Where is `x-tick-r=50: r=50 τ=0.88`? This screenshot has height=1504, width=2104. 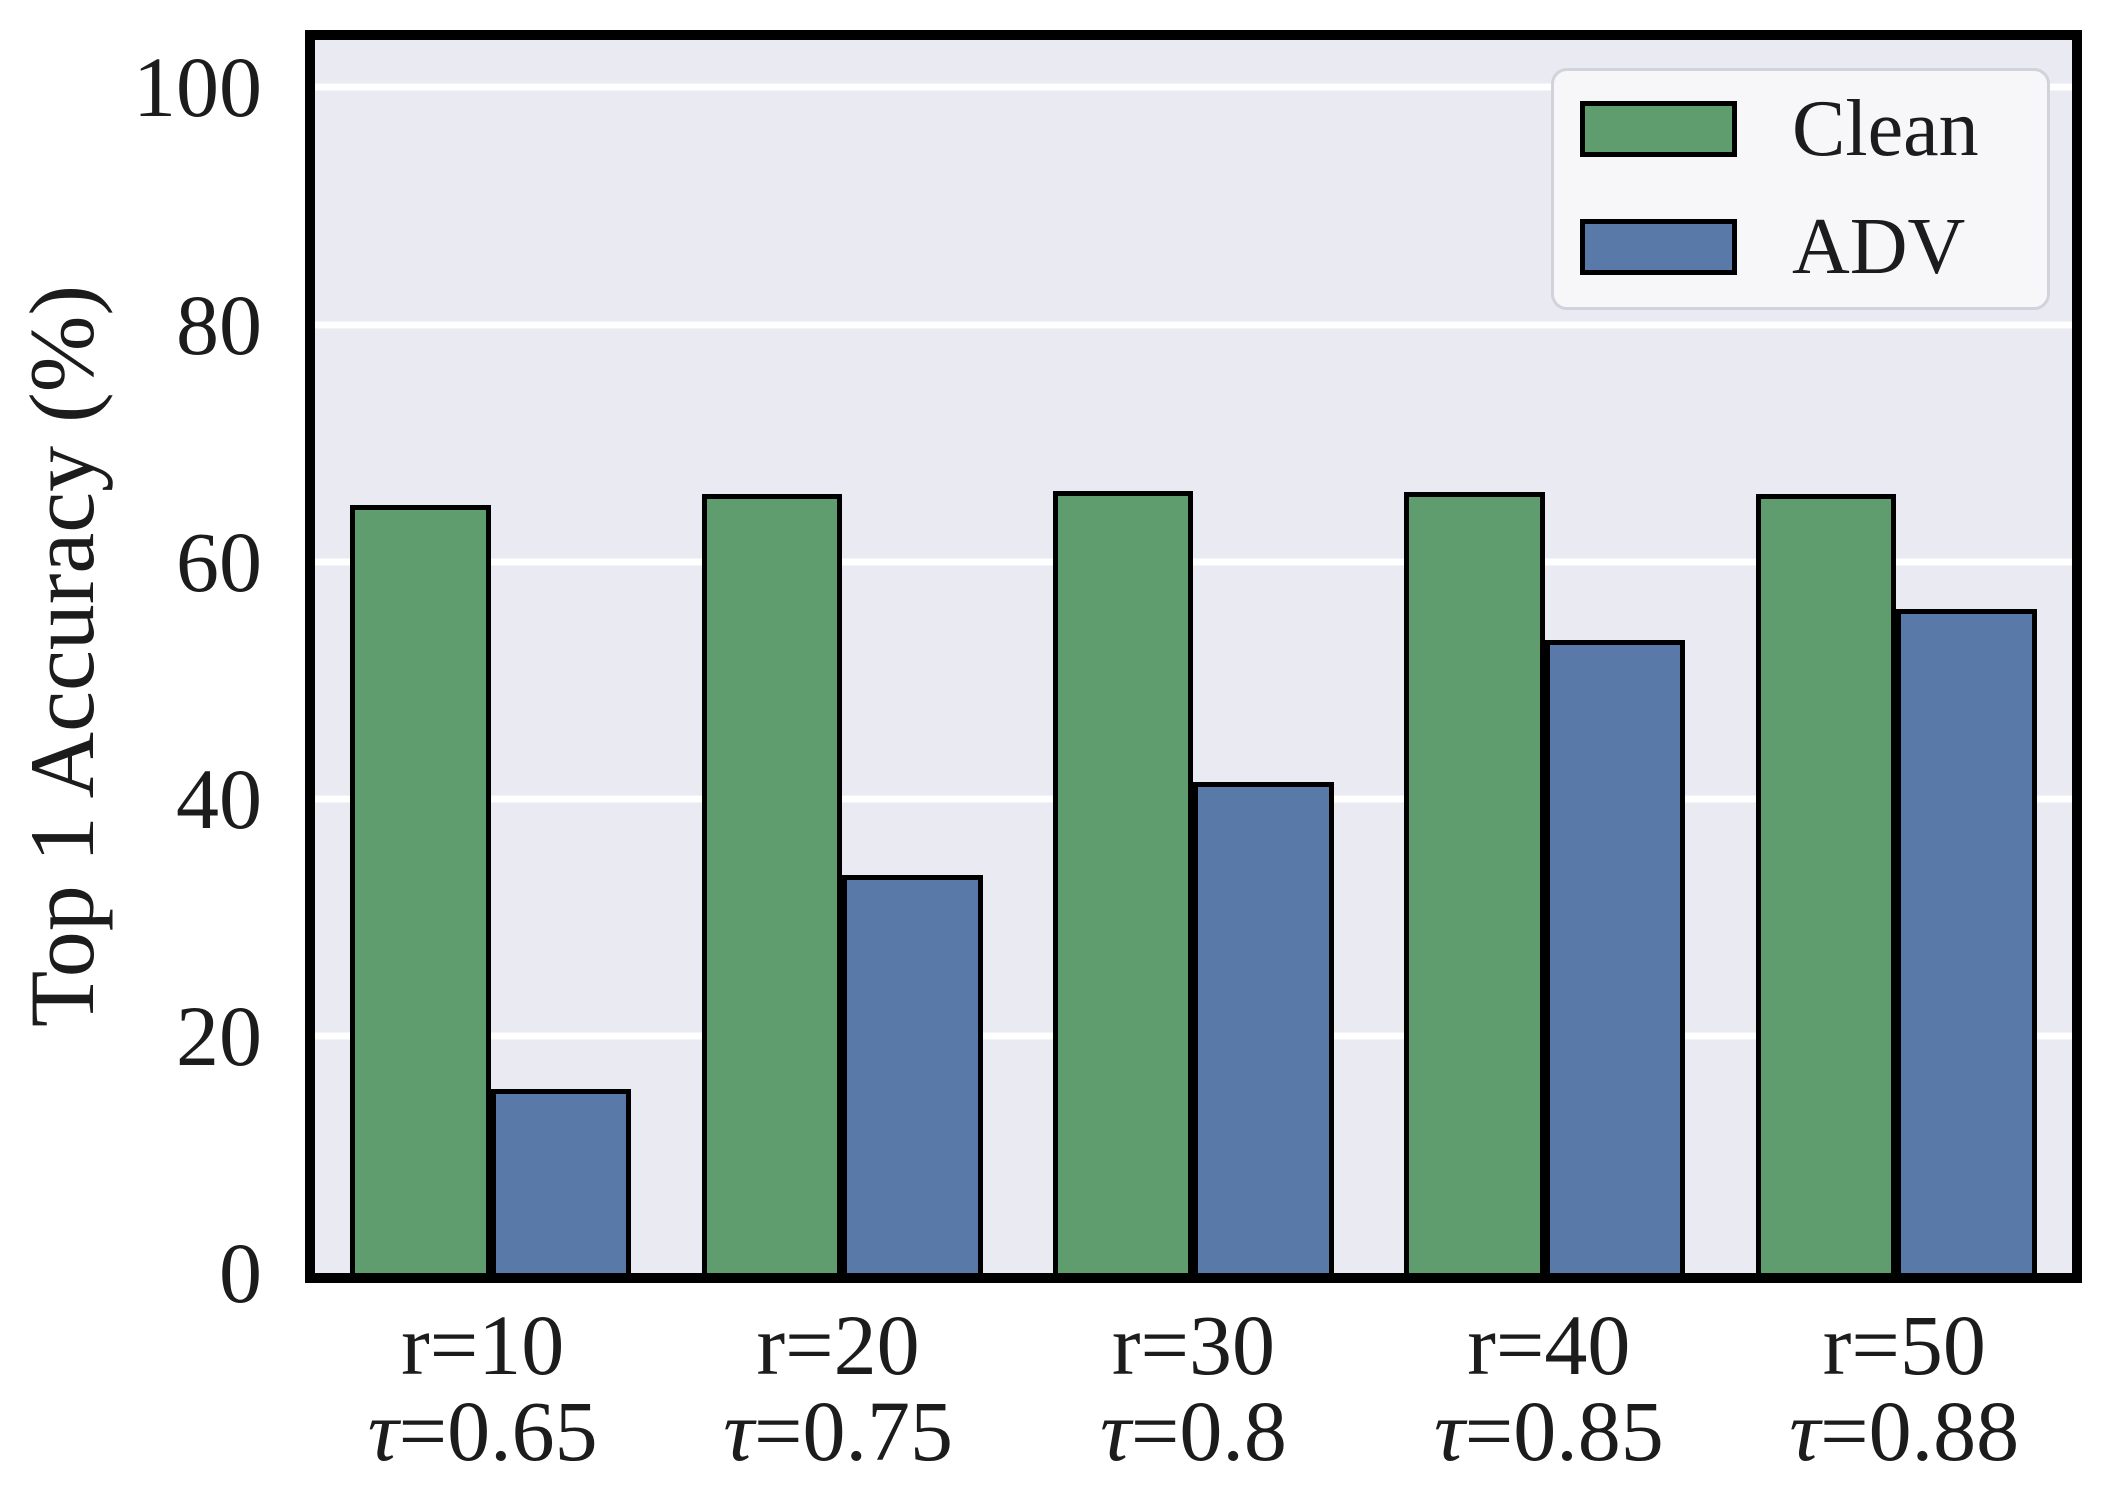
x-tick-r=50: r=50 τ=0.88 is located at coordinates (1904, 1388).